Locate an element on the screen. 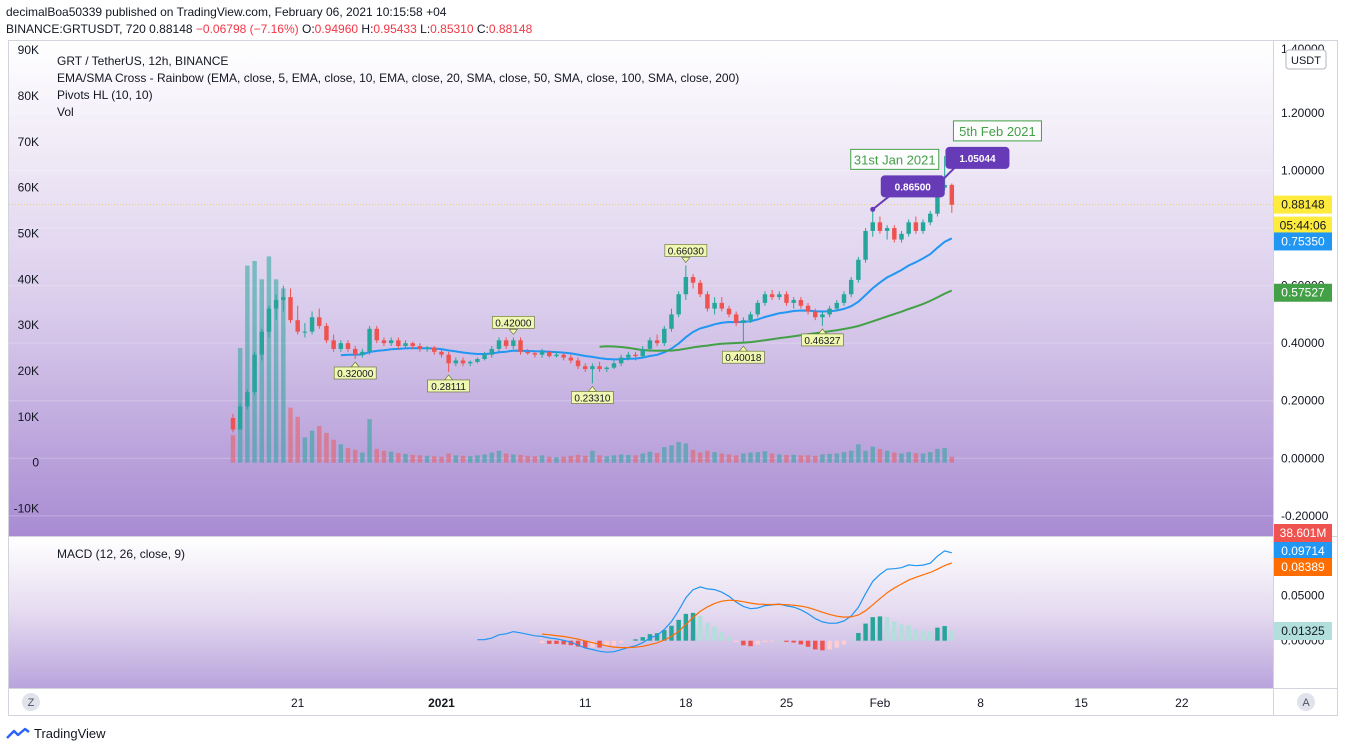  low-label: L: is located at coordinates (425, 29).